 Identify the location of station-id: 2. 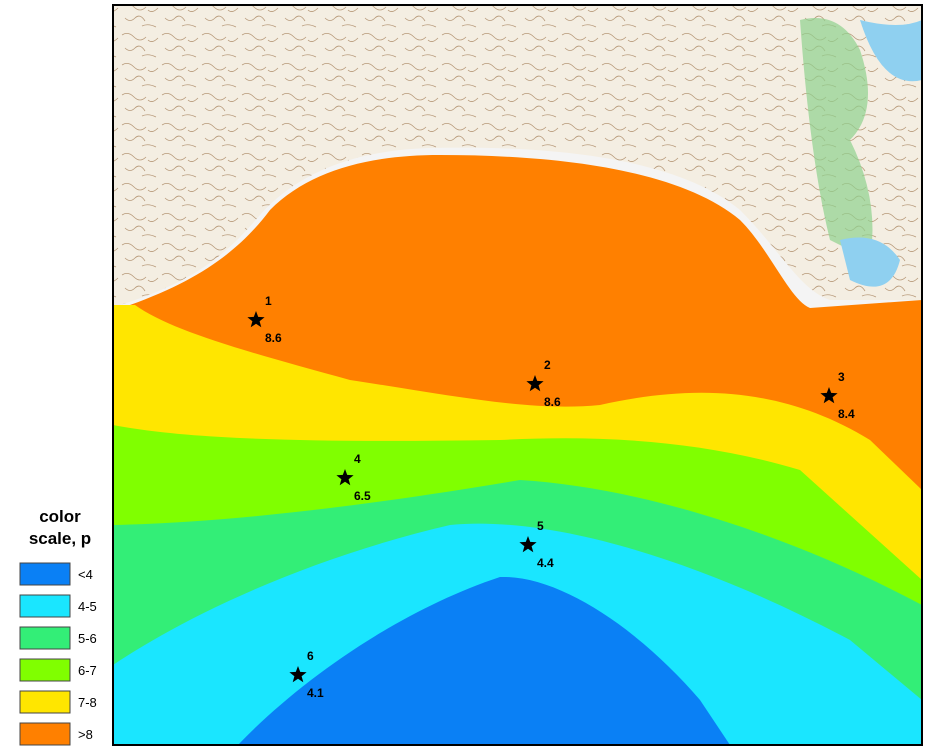
(547, 365).